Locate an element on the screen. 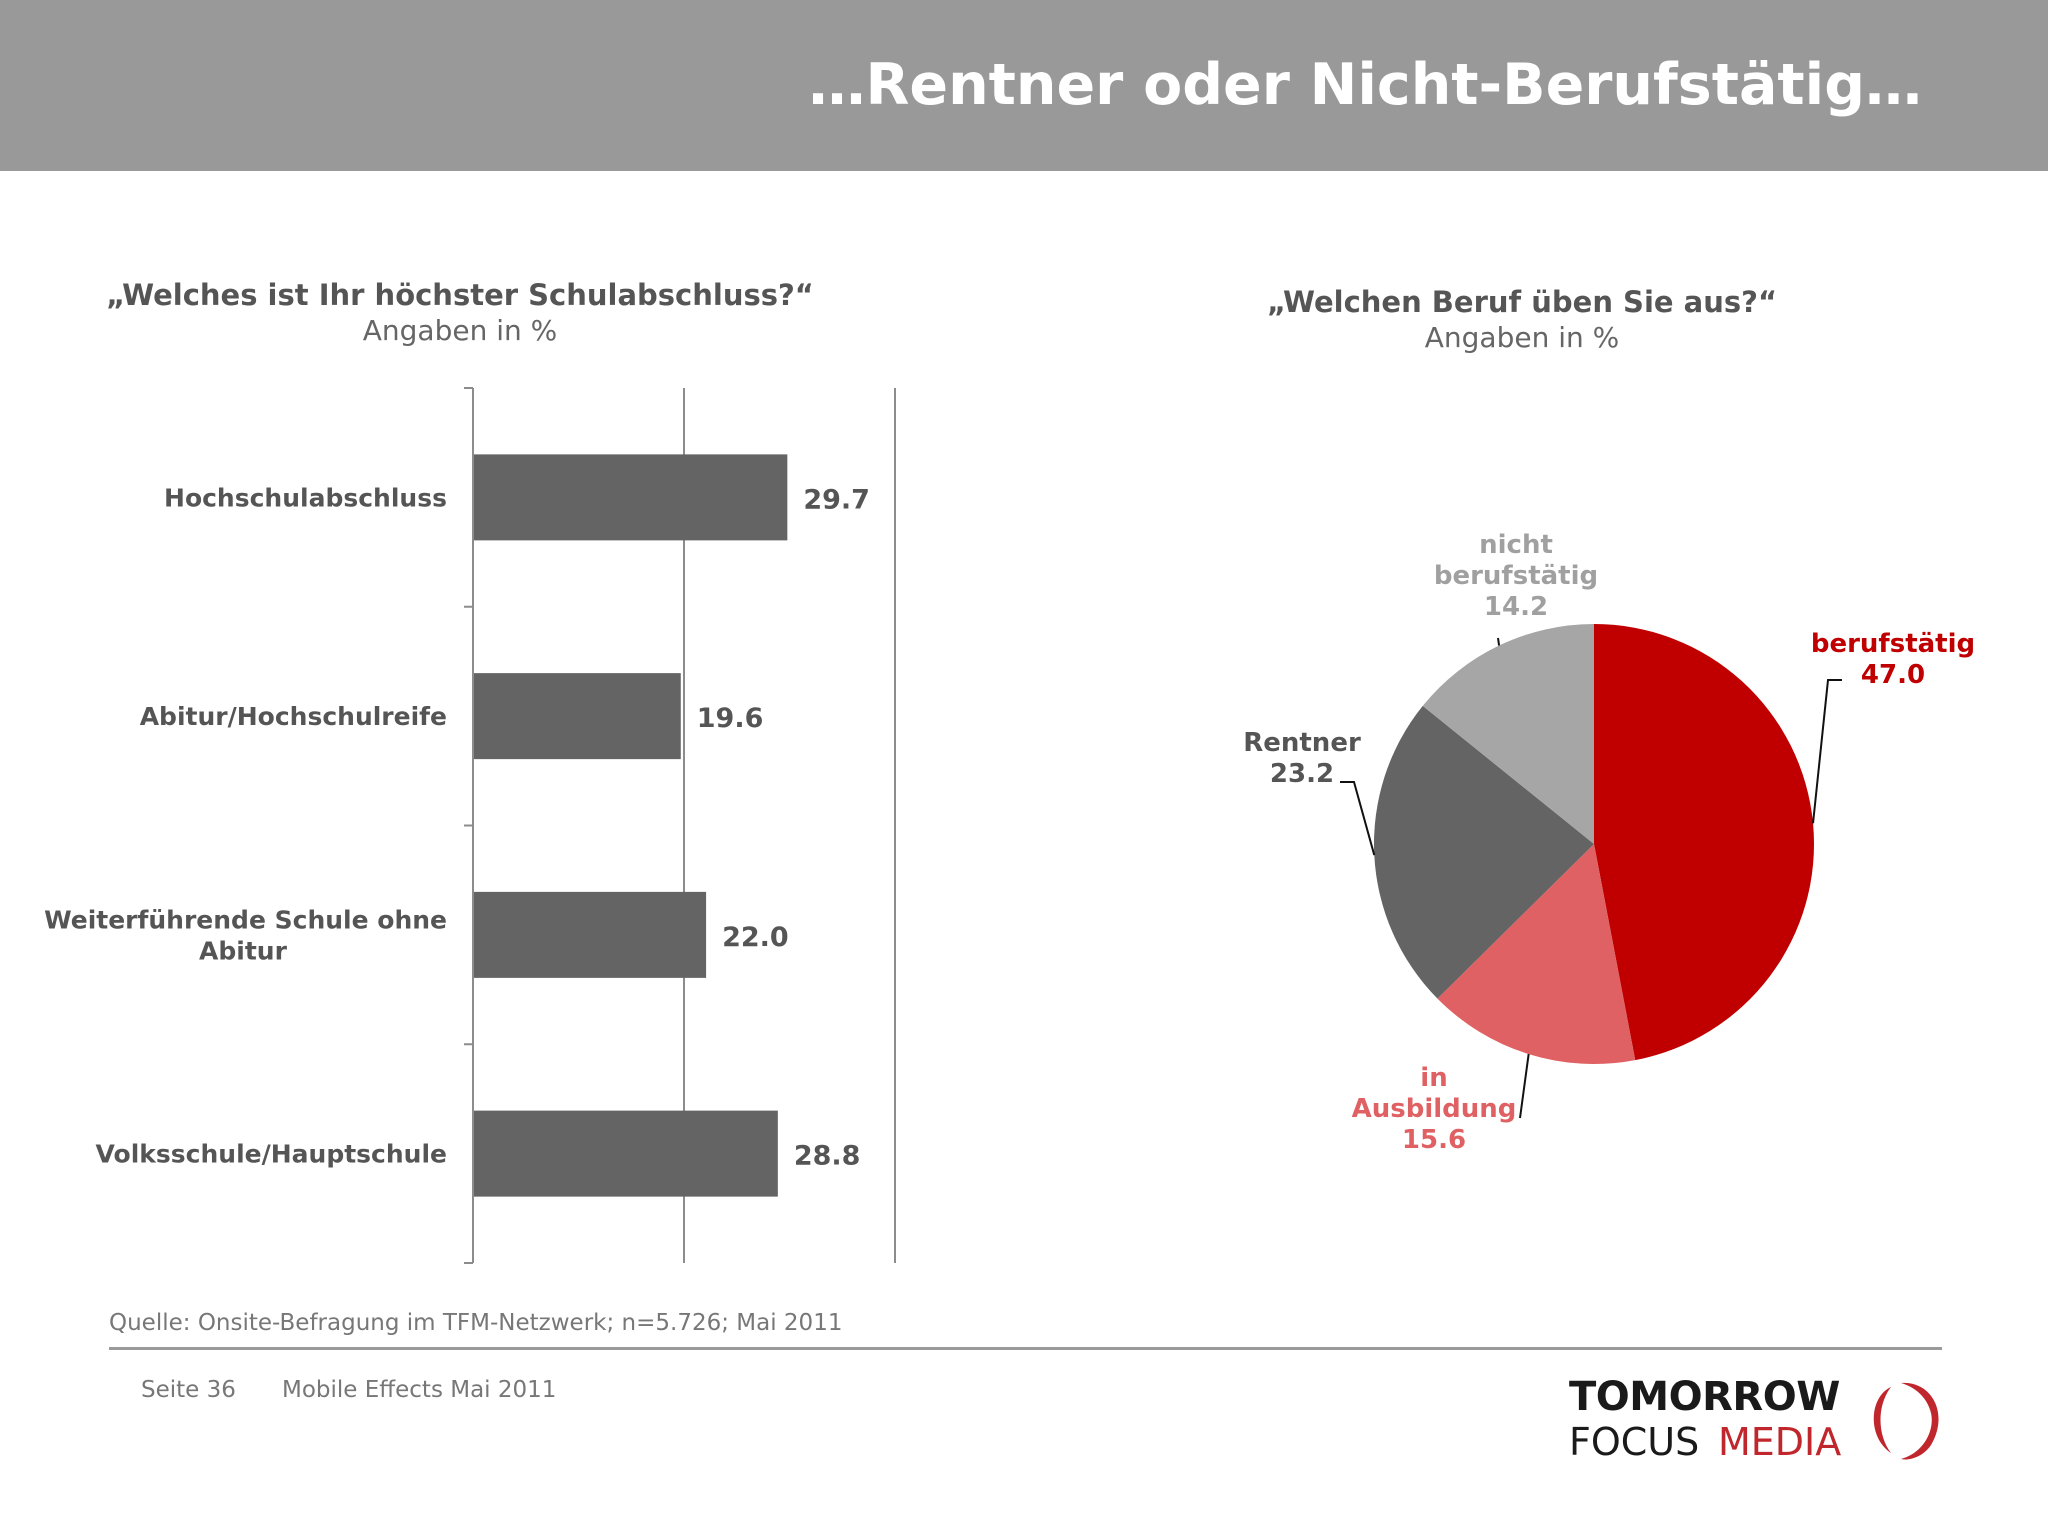  slice-label: in is located at coordinates (1433, 1078).